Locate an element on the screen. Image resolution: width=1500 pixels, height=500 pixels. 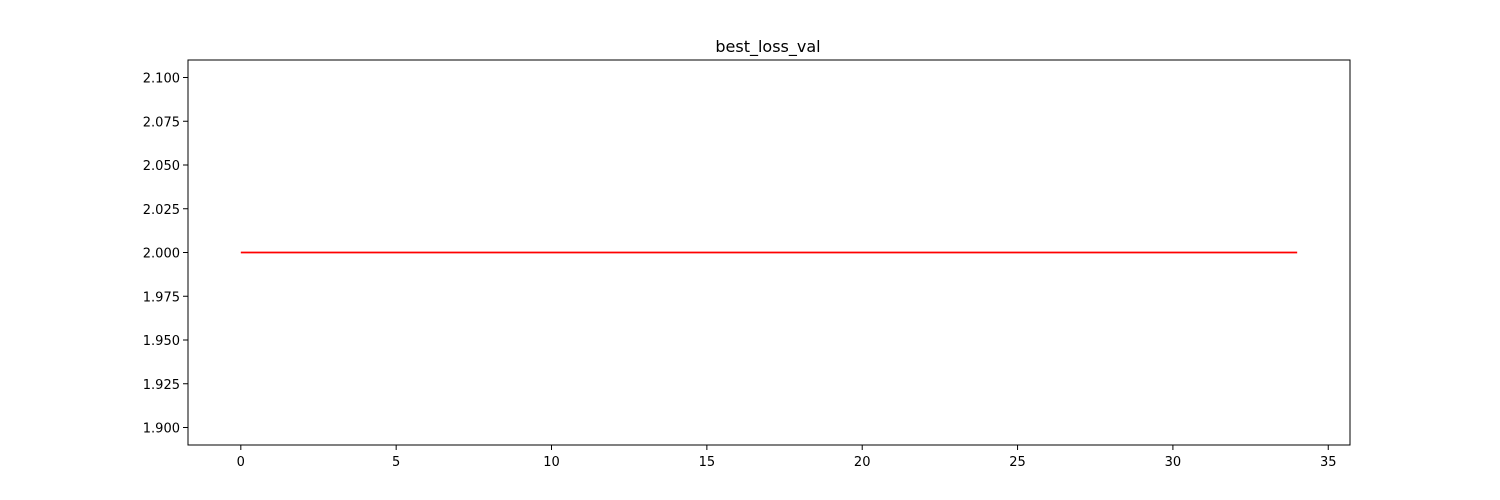
chart-title: best_loss_val is located at coordinates (767, 47).